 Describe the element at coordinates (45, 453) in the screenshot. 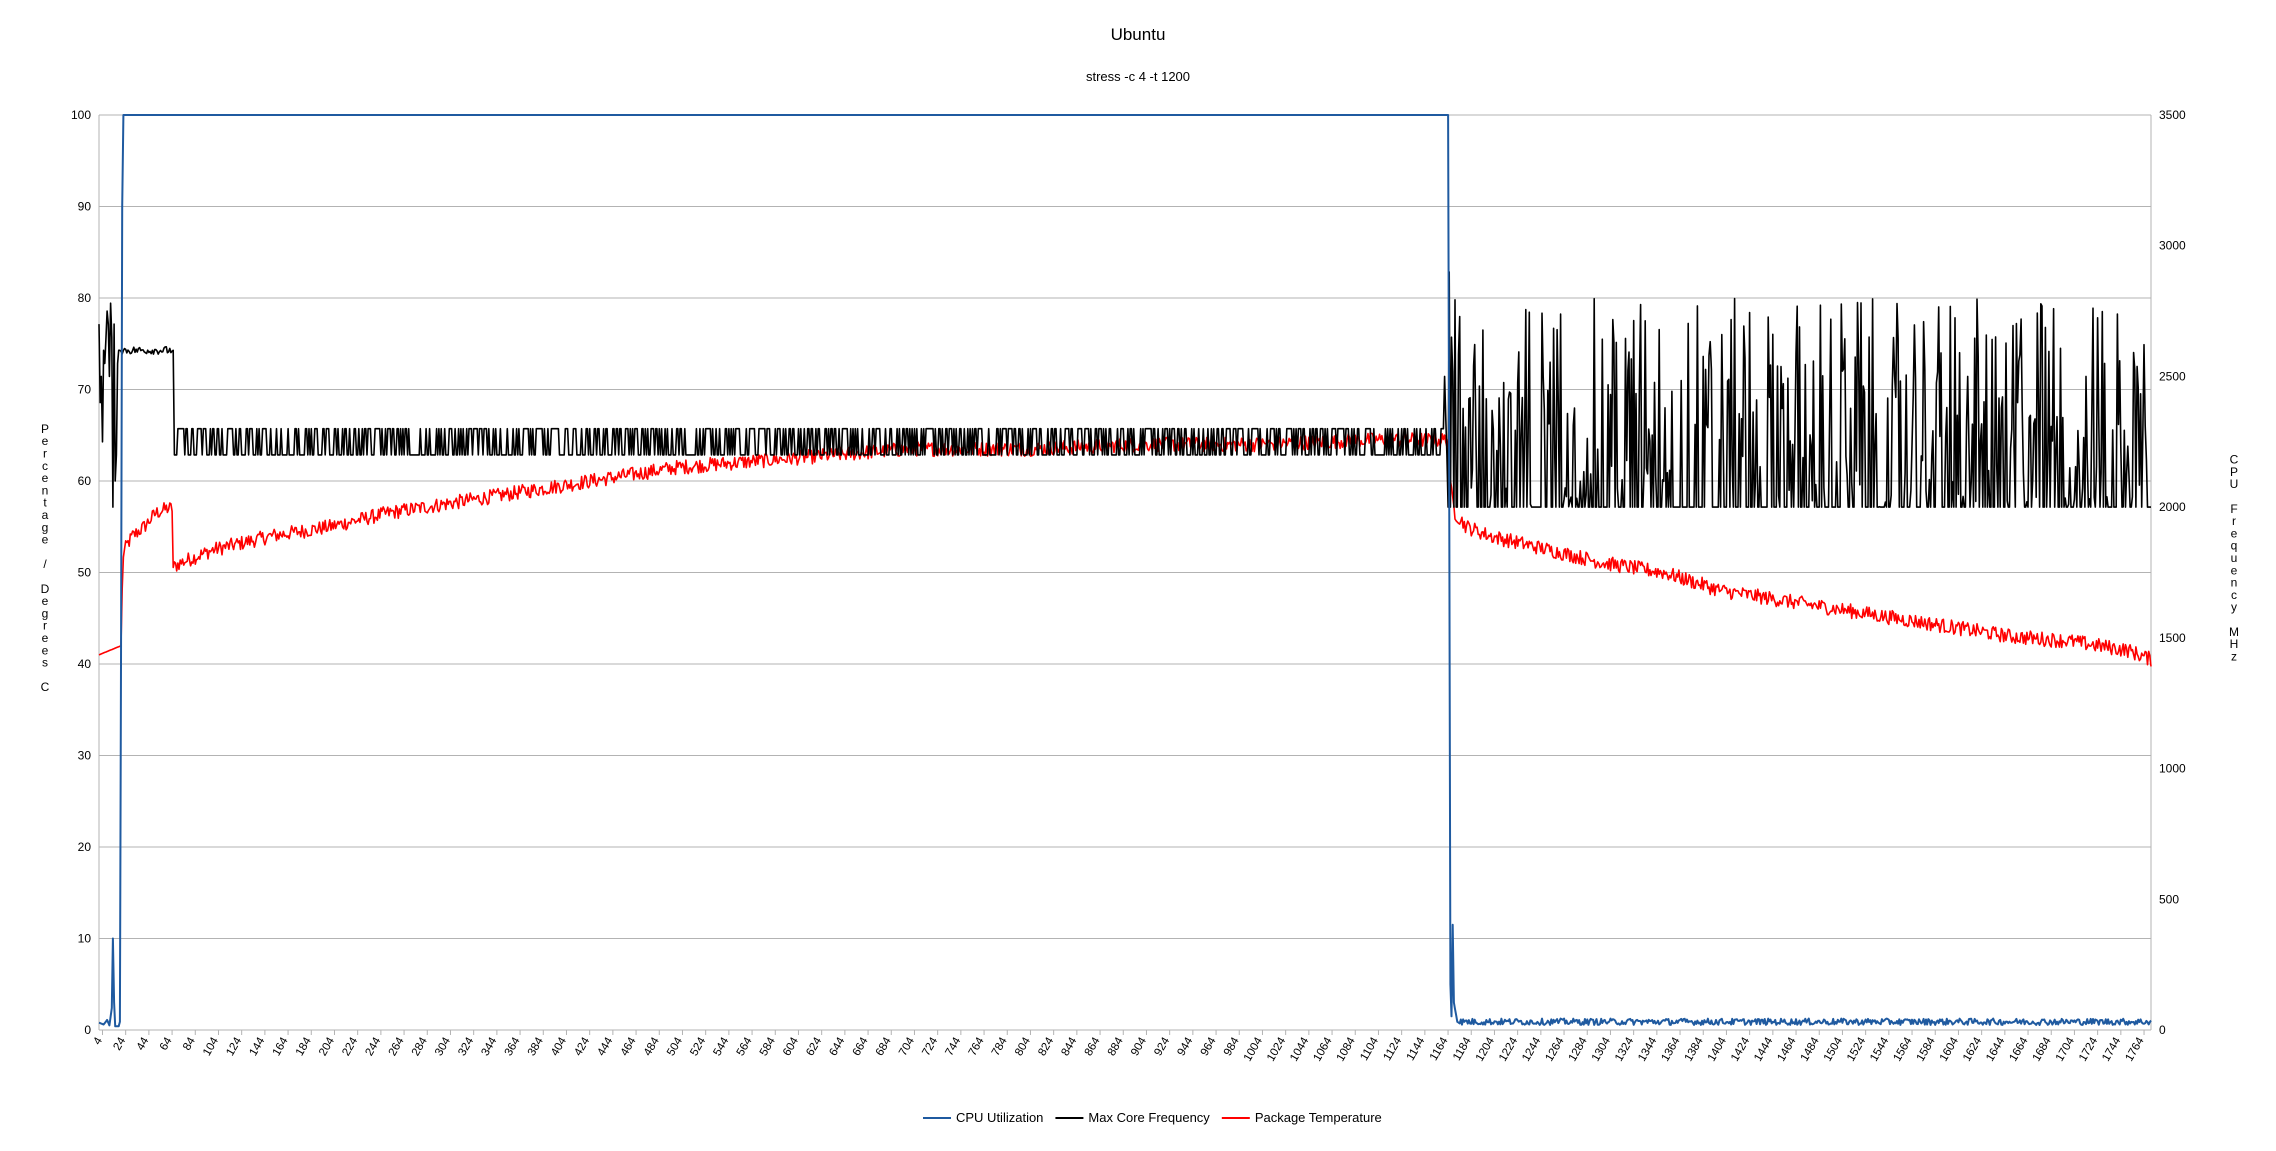

I see `left-axis-title-char: r` at that location.